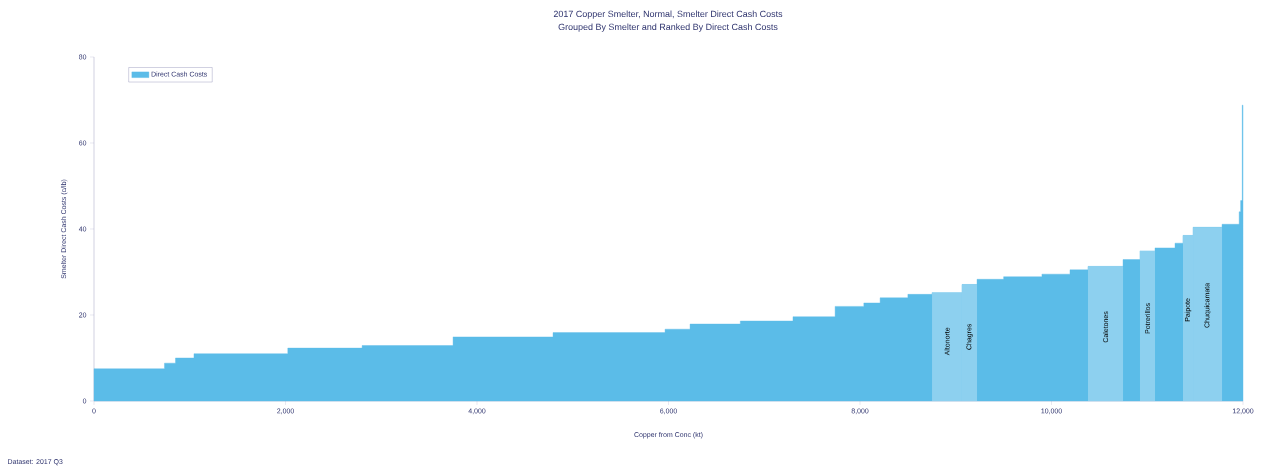 Image resolution: width=1268 pixels, height=476 pixels. I want to click on chart-title: 2017 Copper Smelter, Normal, Smelter Direct Cash Costs, so click(668, 14).